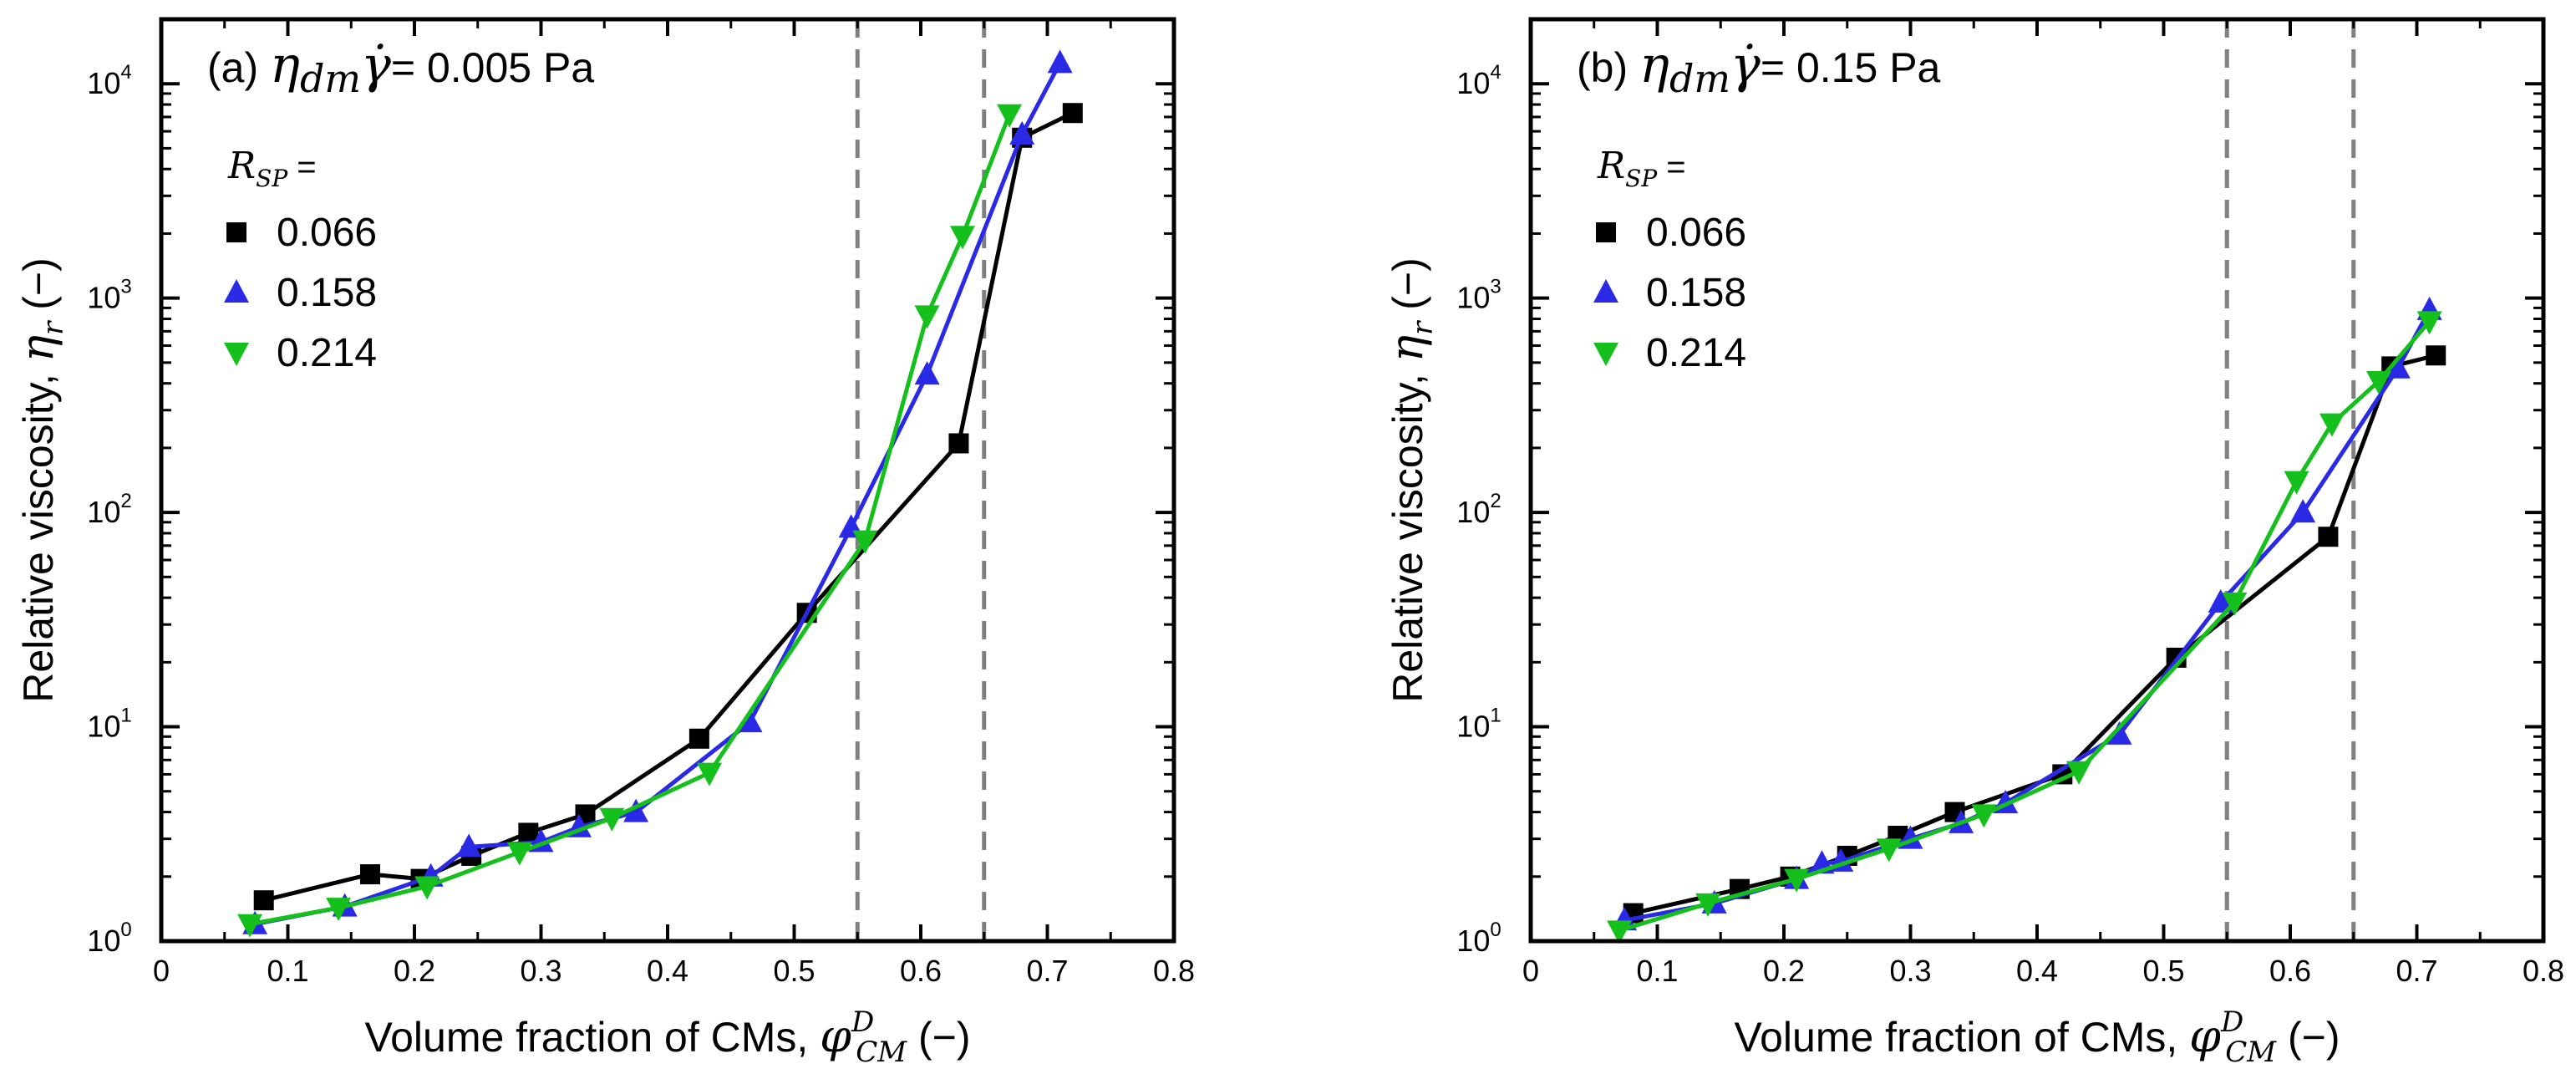 Image resolution: width=2576 pixels, height=1074 pixels. What do you see at coordinates (1759, 68) in the screenshot?
I see `panel-title: (b) ηdmγ̇= 0.15 Pa` at bounding box center [1759, 68].